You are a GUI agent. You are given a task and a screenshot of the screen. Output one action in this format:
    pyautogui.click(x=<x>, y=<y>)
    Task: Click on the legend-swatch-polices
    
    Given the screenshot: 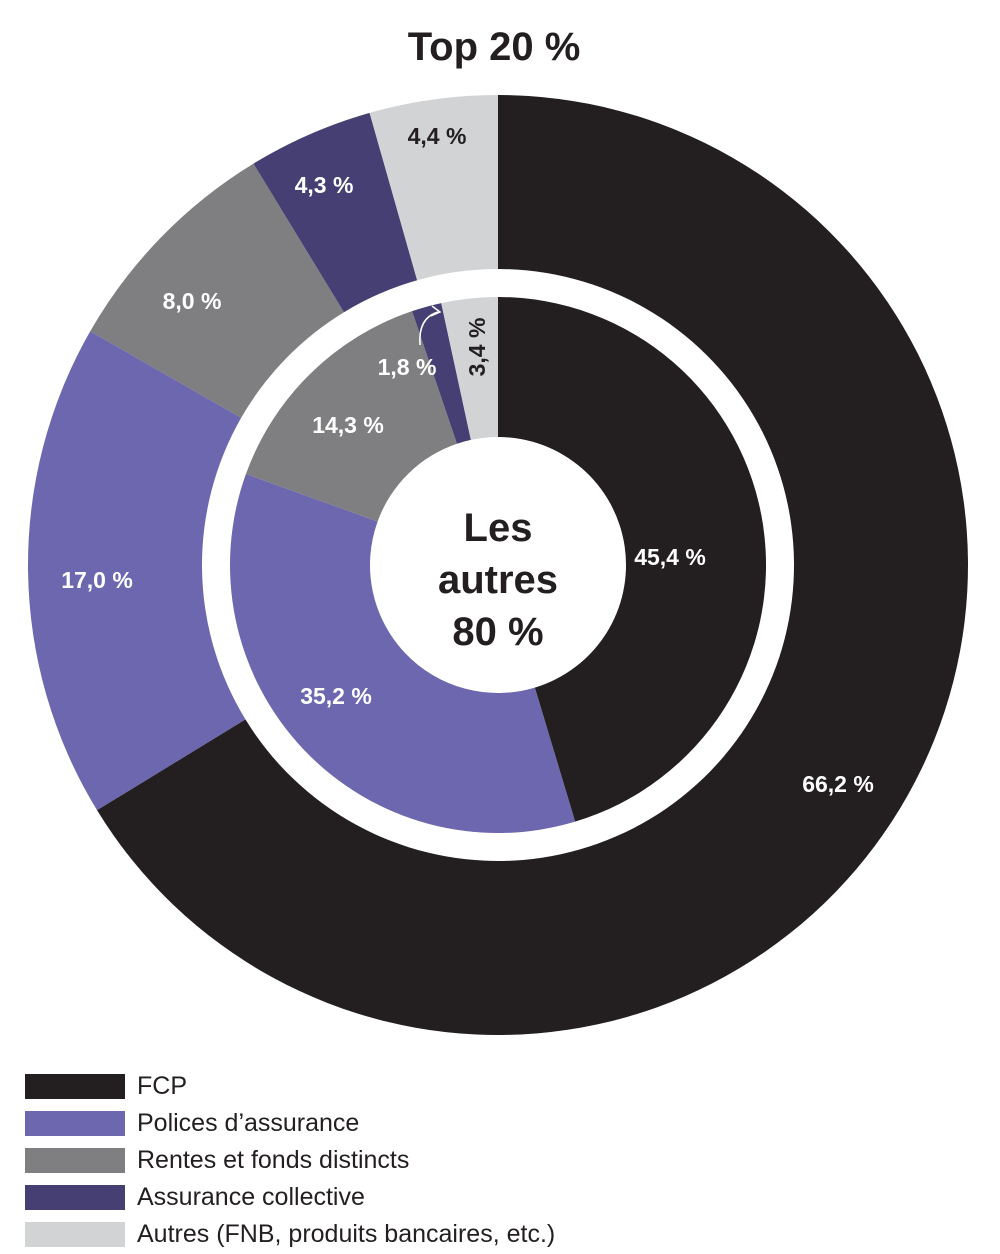 What is the action you would take?
    pyautogui.click(x=75, y=1123)
    